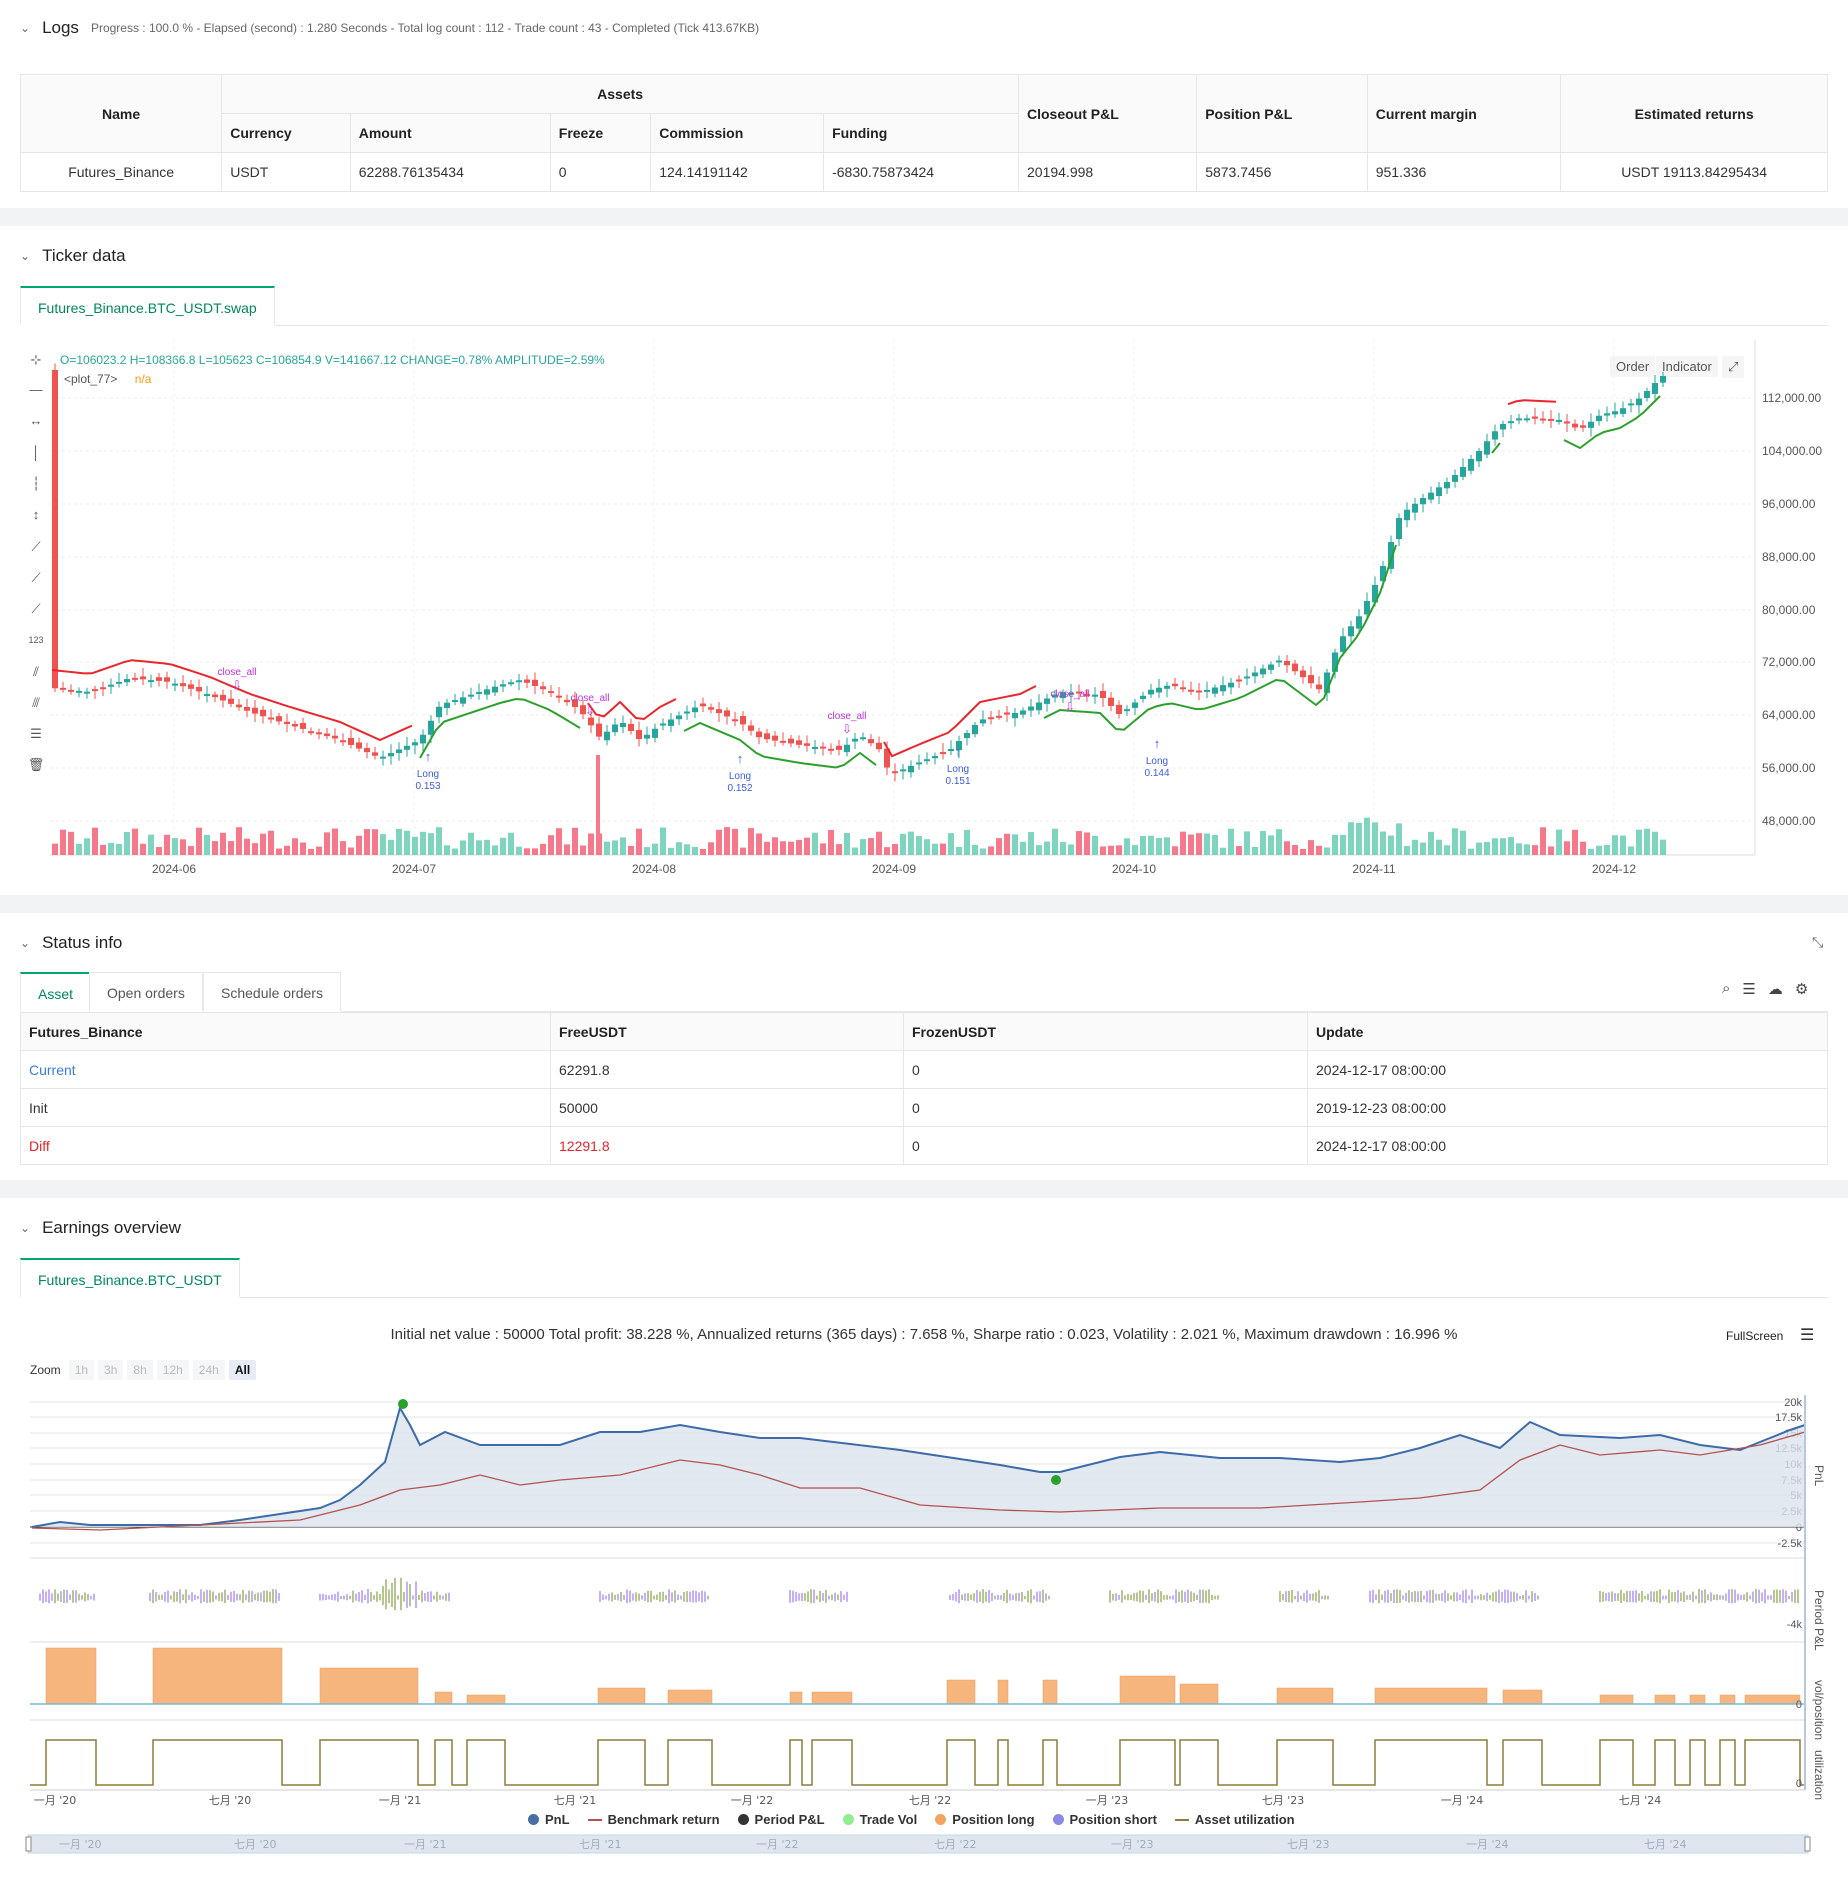 Image resolution: width=1848 pixels, height=1879 pixels. I want to click on legend-position-long: Position long, so click(985, 1819).